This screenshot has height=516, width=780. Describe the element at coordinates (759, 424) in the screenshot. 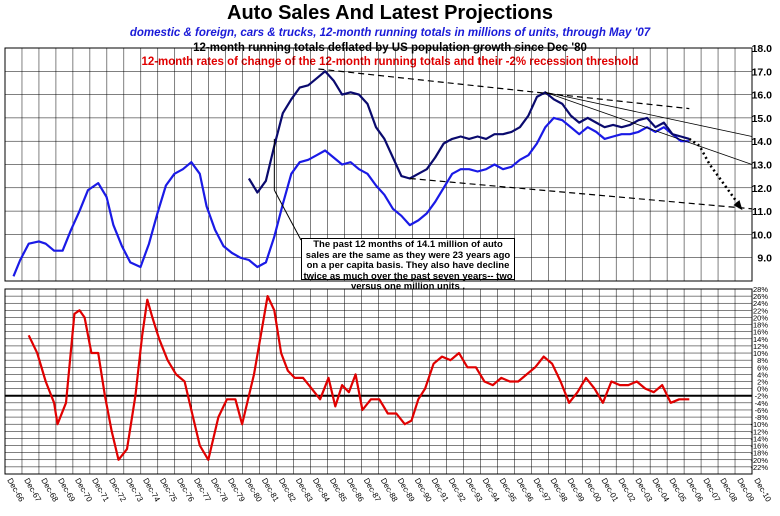

I see `bottom-y-tick-label: -10%` at that location.